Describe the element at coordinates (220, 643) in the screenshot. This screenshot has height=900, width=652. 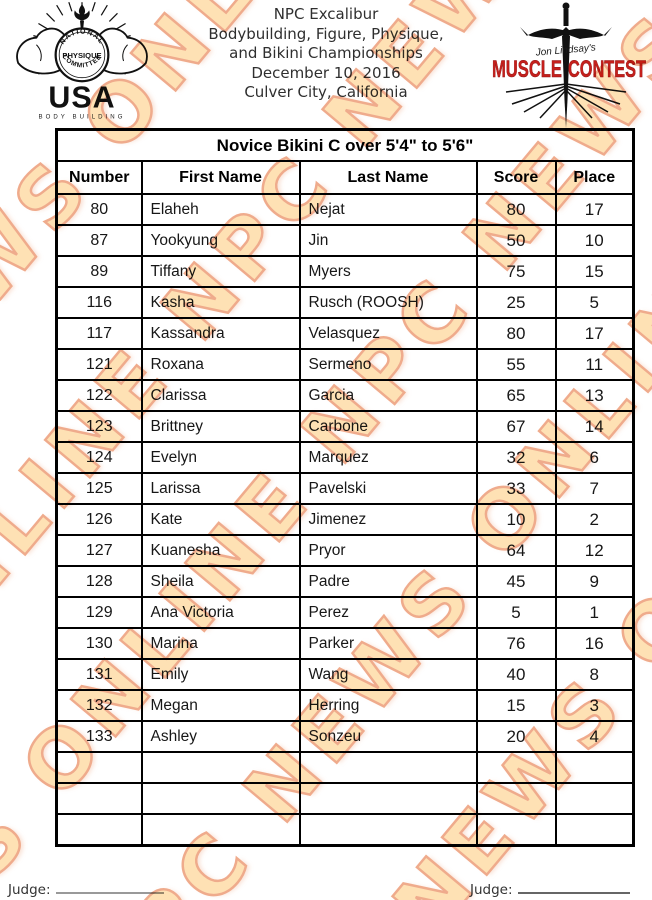
I see `first-name-cell: Marina` at that location.